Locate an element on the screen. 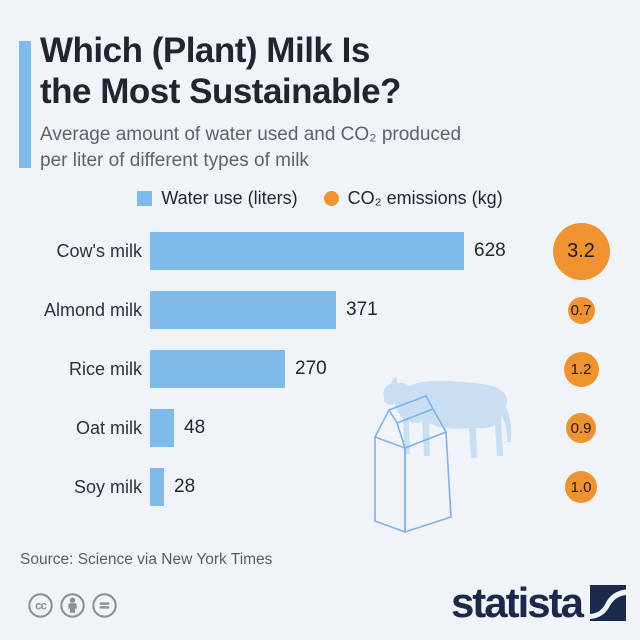  co2-swatch-icon is located at coordinates (331, 198).